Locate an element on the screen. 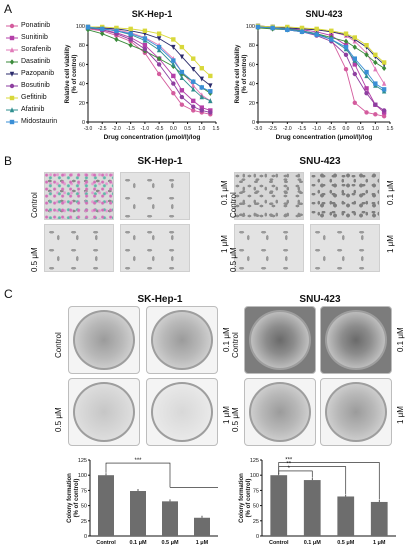  y-tick-label: 0 is located at coordinates (257, 537).